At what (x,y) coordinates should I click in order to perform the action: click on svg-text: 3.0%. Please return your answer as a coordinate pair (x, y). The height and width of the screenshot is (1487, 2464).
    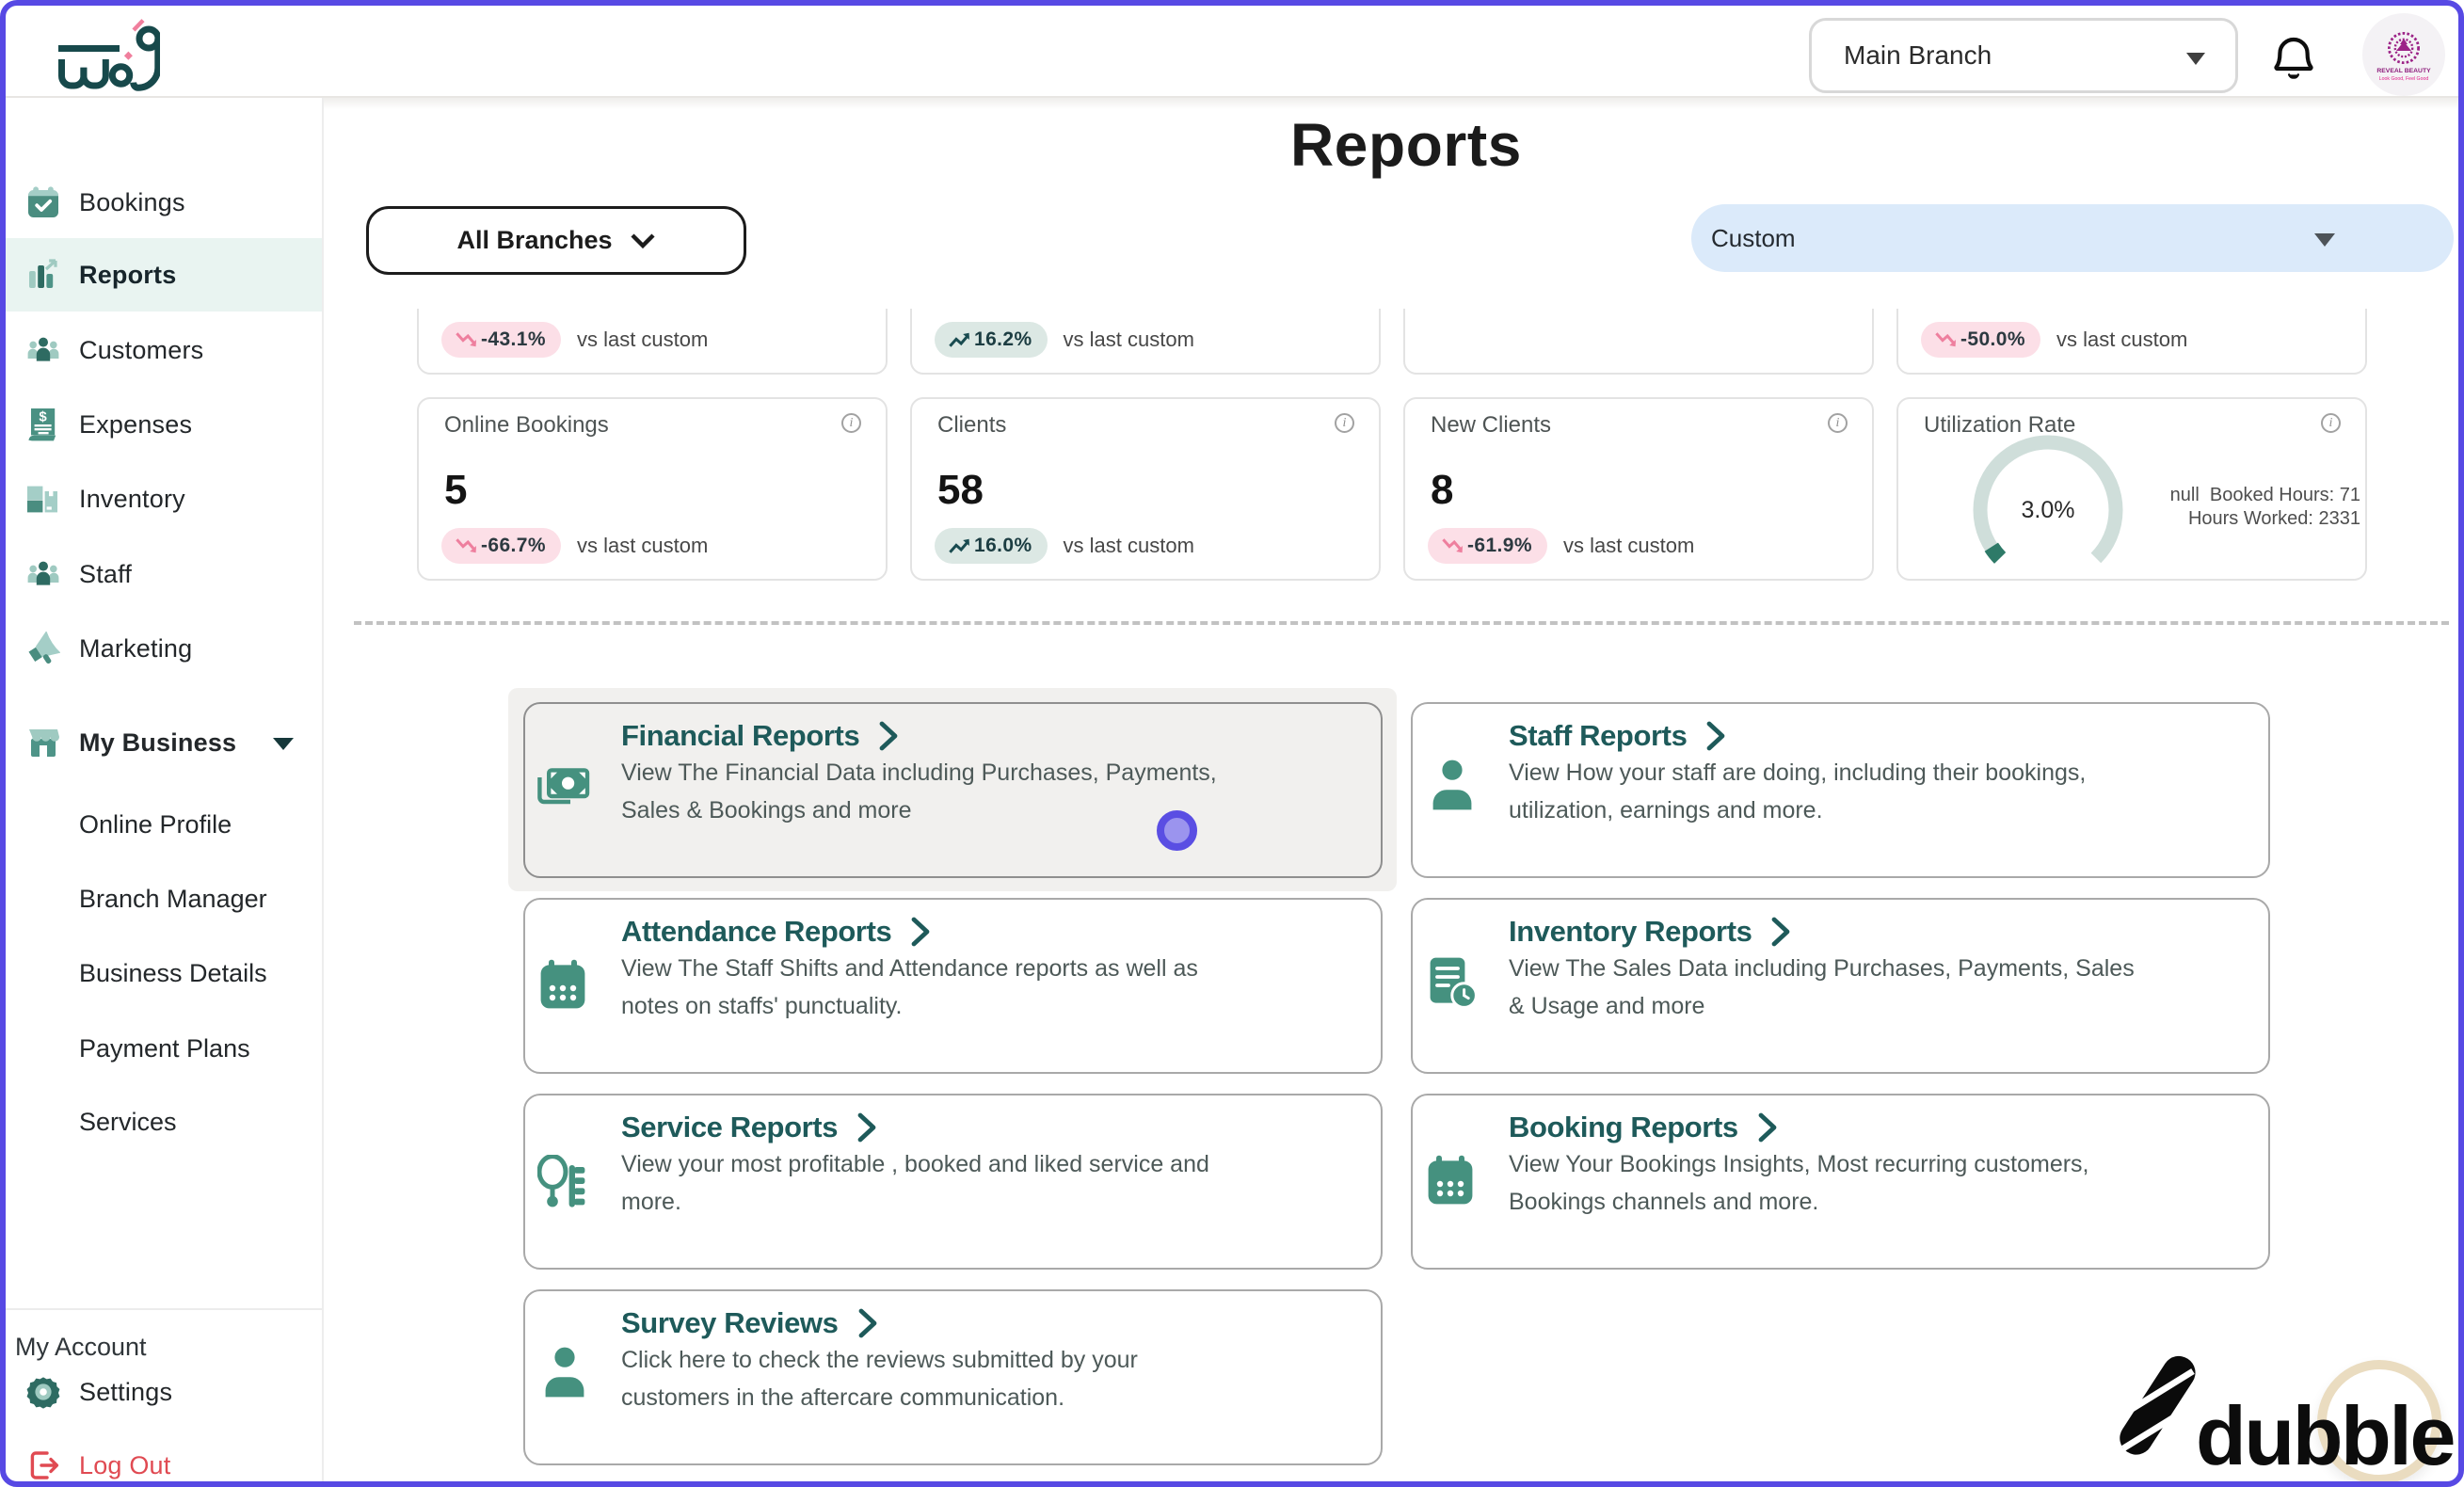
    Looking at the image, I should click on (2048, 510).